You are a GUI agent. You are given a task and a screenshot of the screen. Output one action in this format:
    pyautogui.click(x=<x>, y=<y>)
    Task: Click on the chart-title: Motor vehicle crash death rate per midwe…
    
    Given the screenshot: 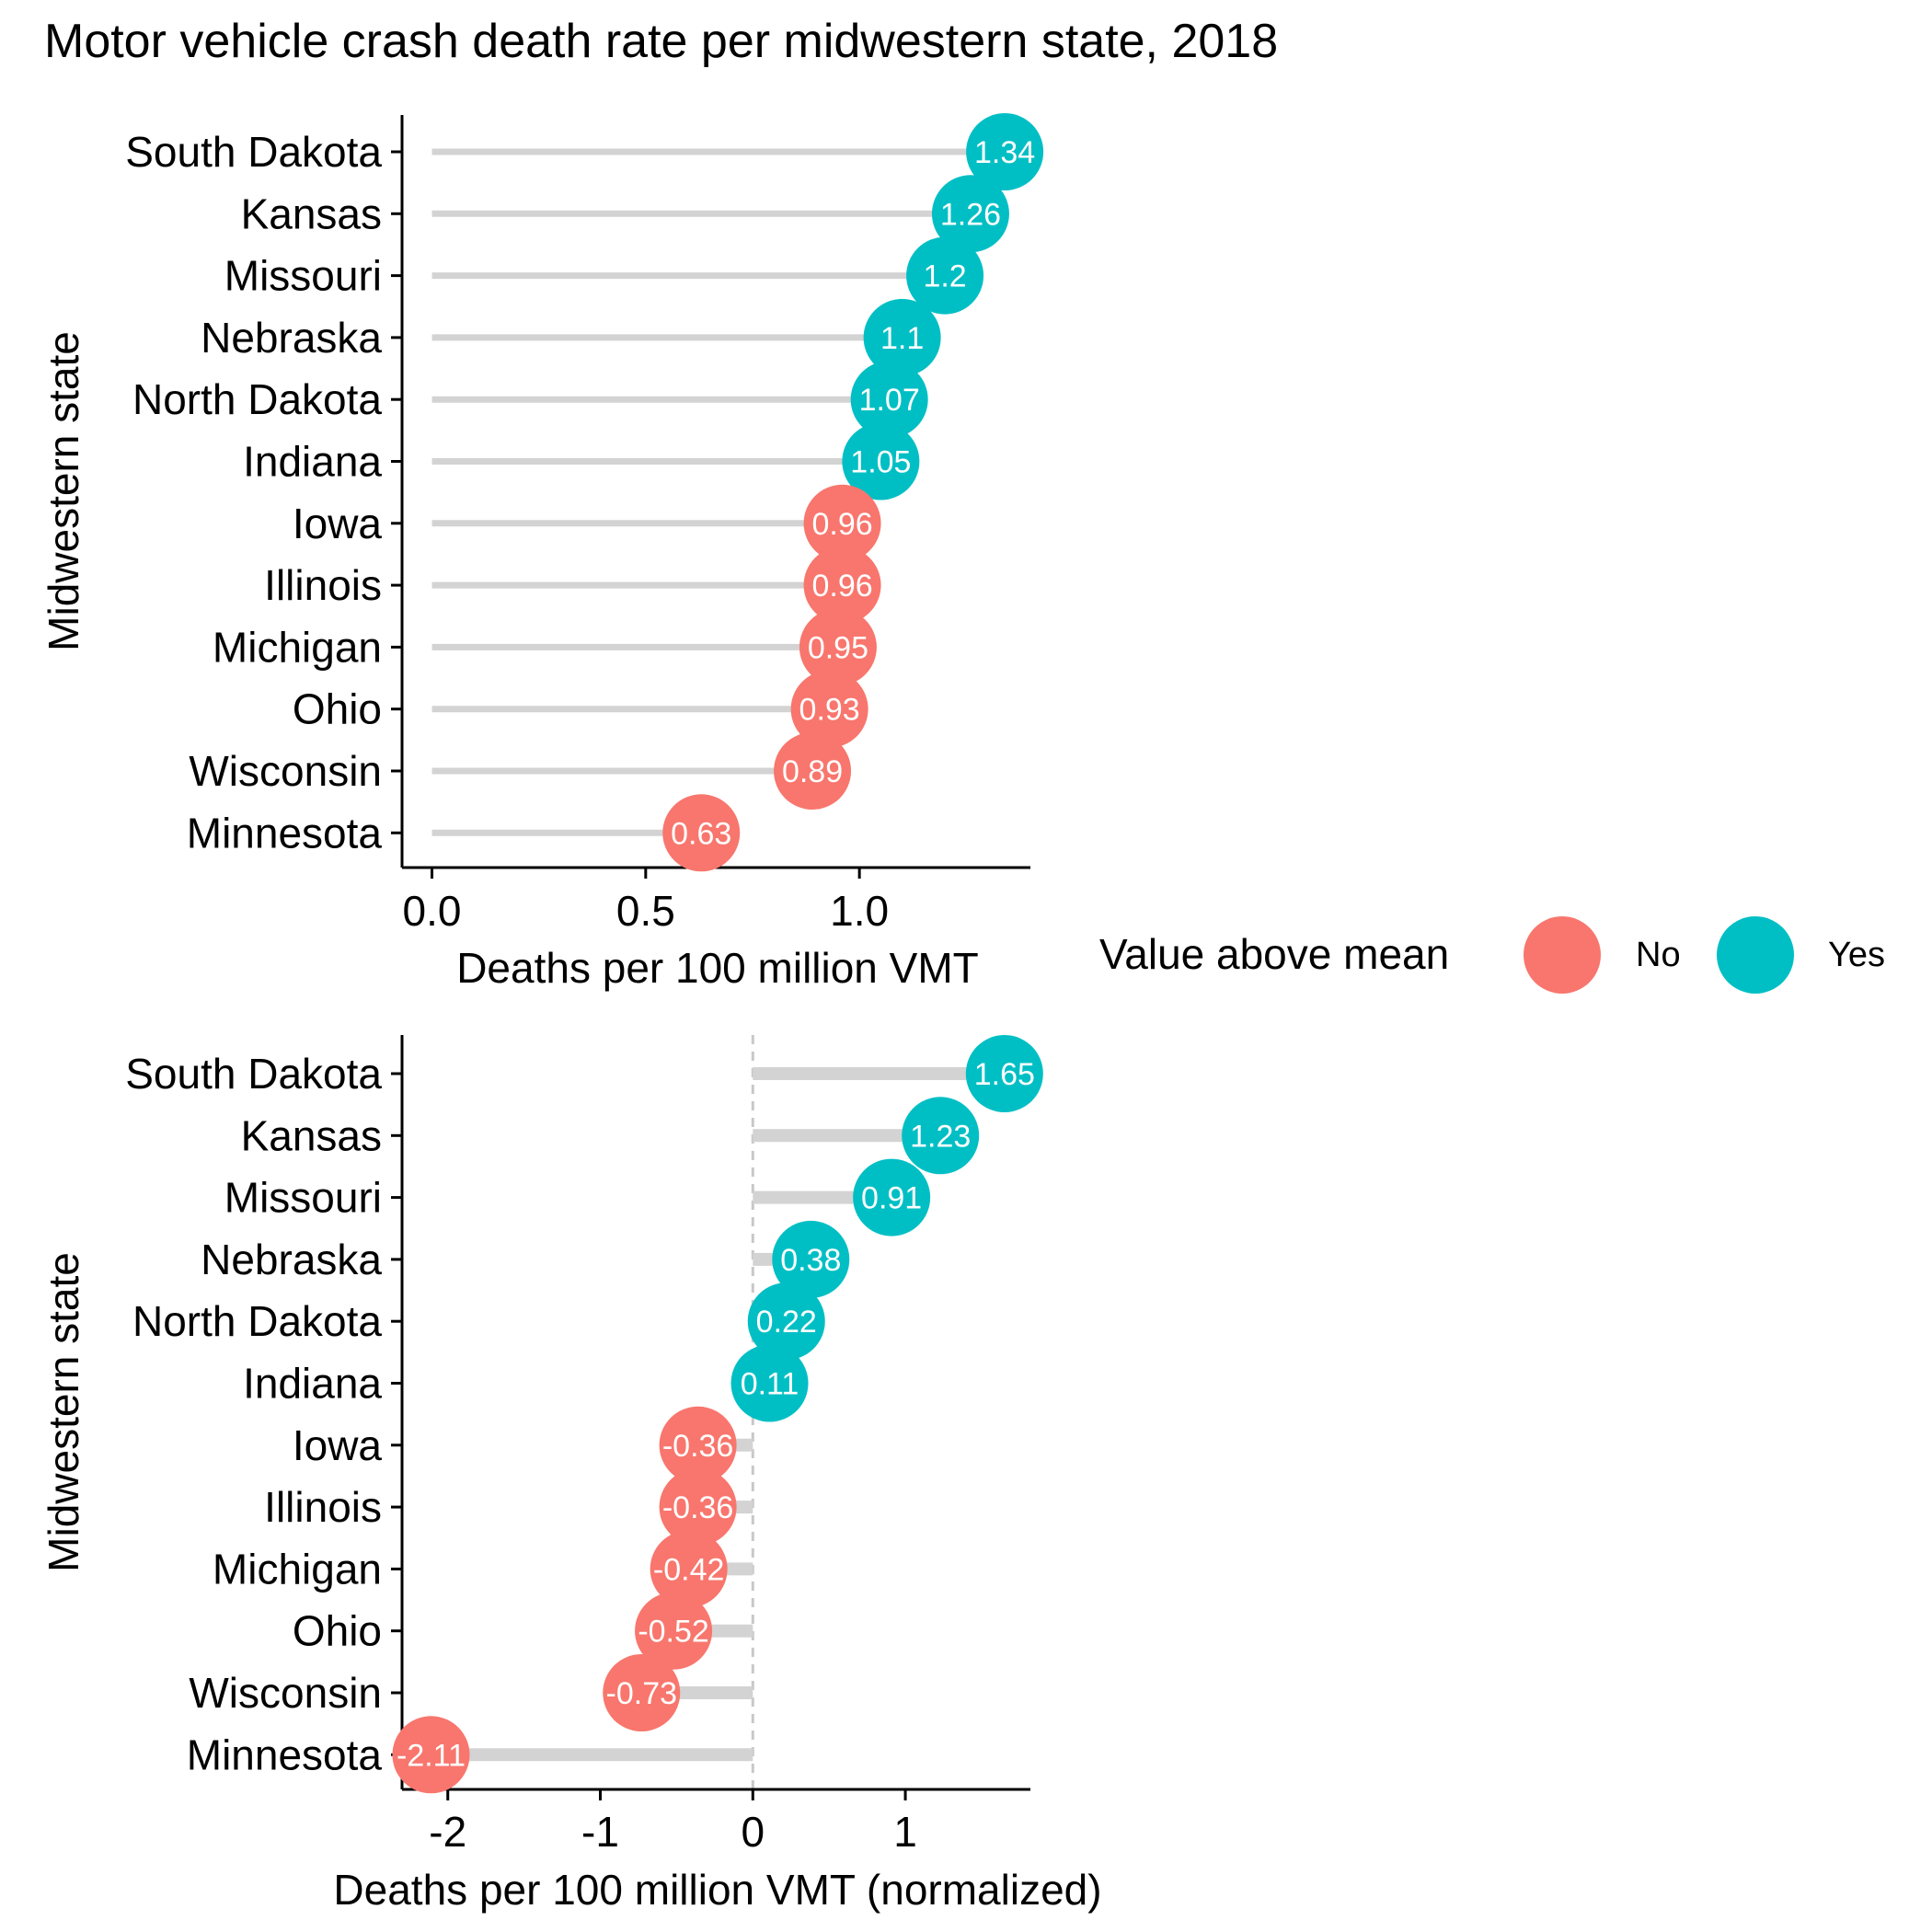 What is the action you would take?
    pyautogui.click(x=661, y=41)
    